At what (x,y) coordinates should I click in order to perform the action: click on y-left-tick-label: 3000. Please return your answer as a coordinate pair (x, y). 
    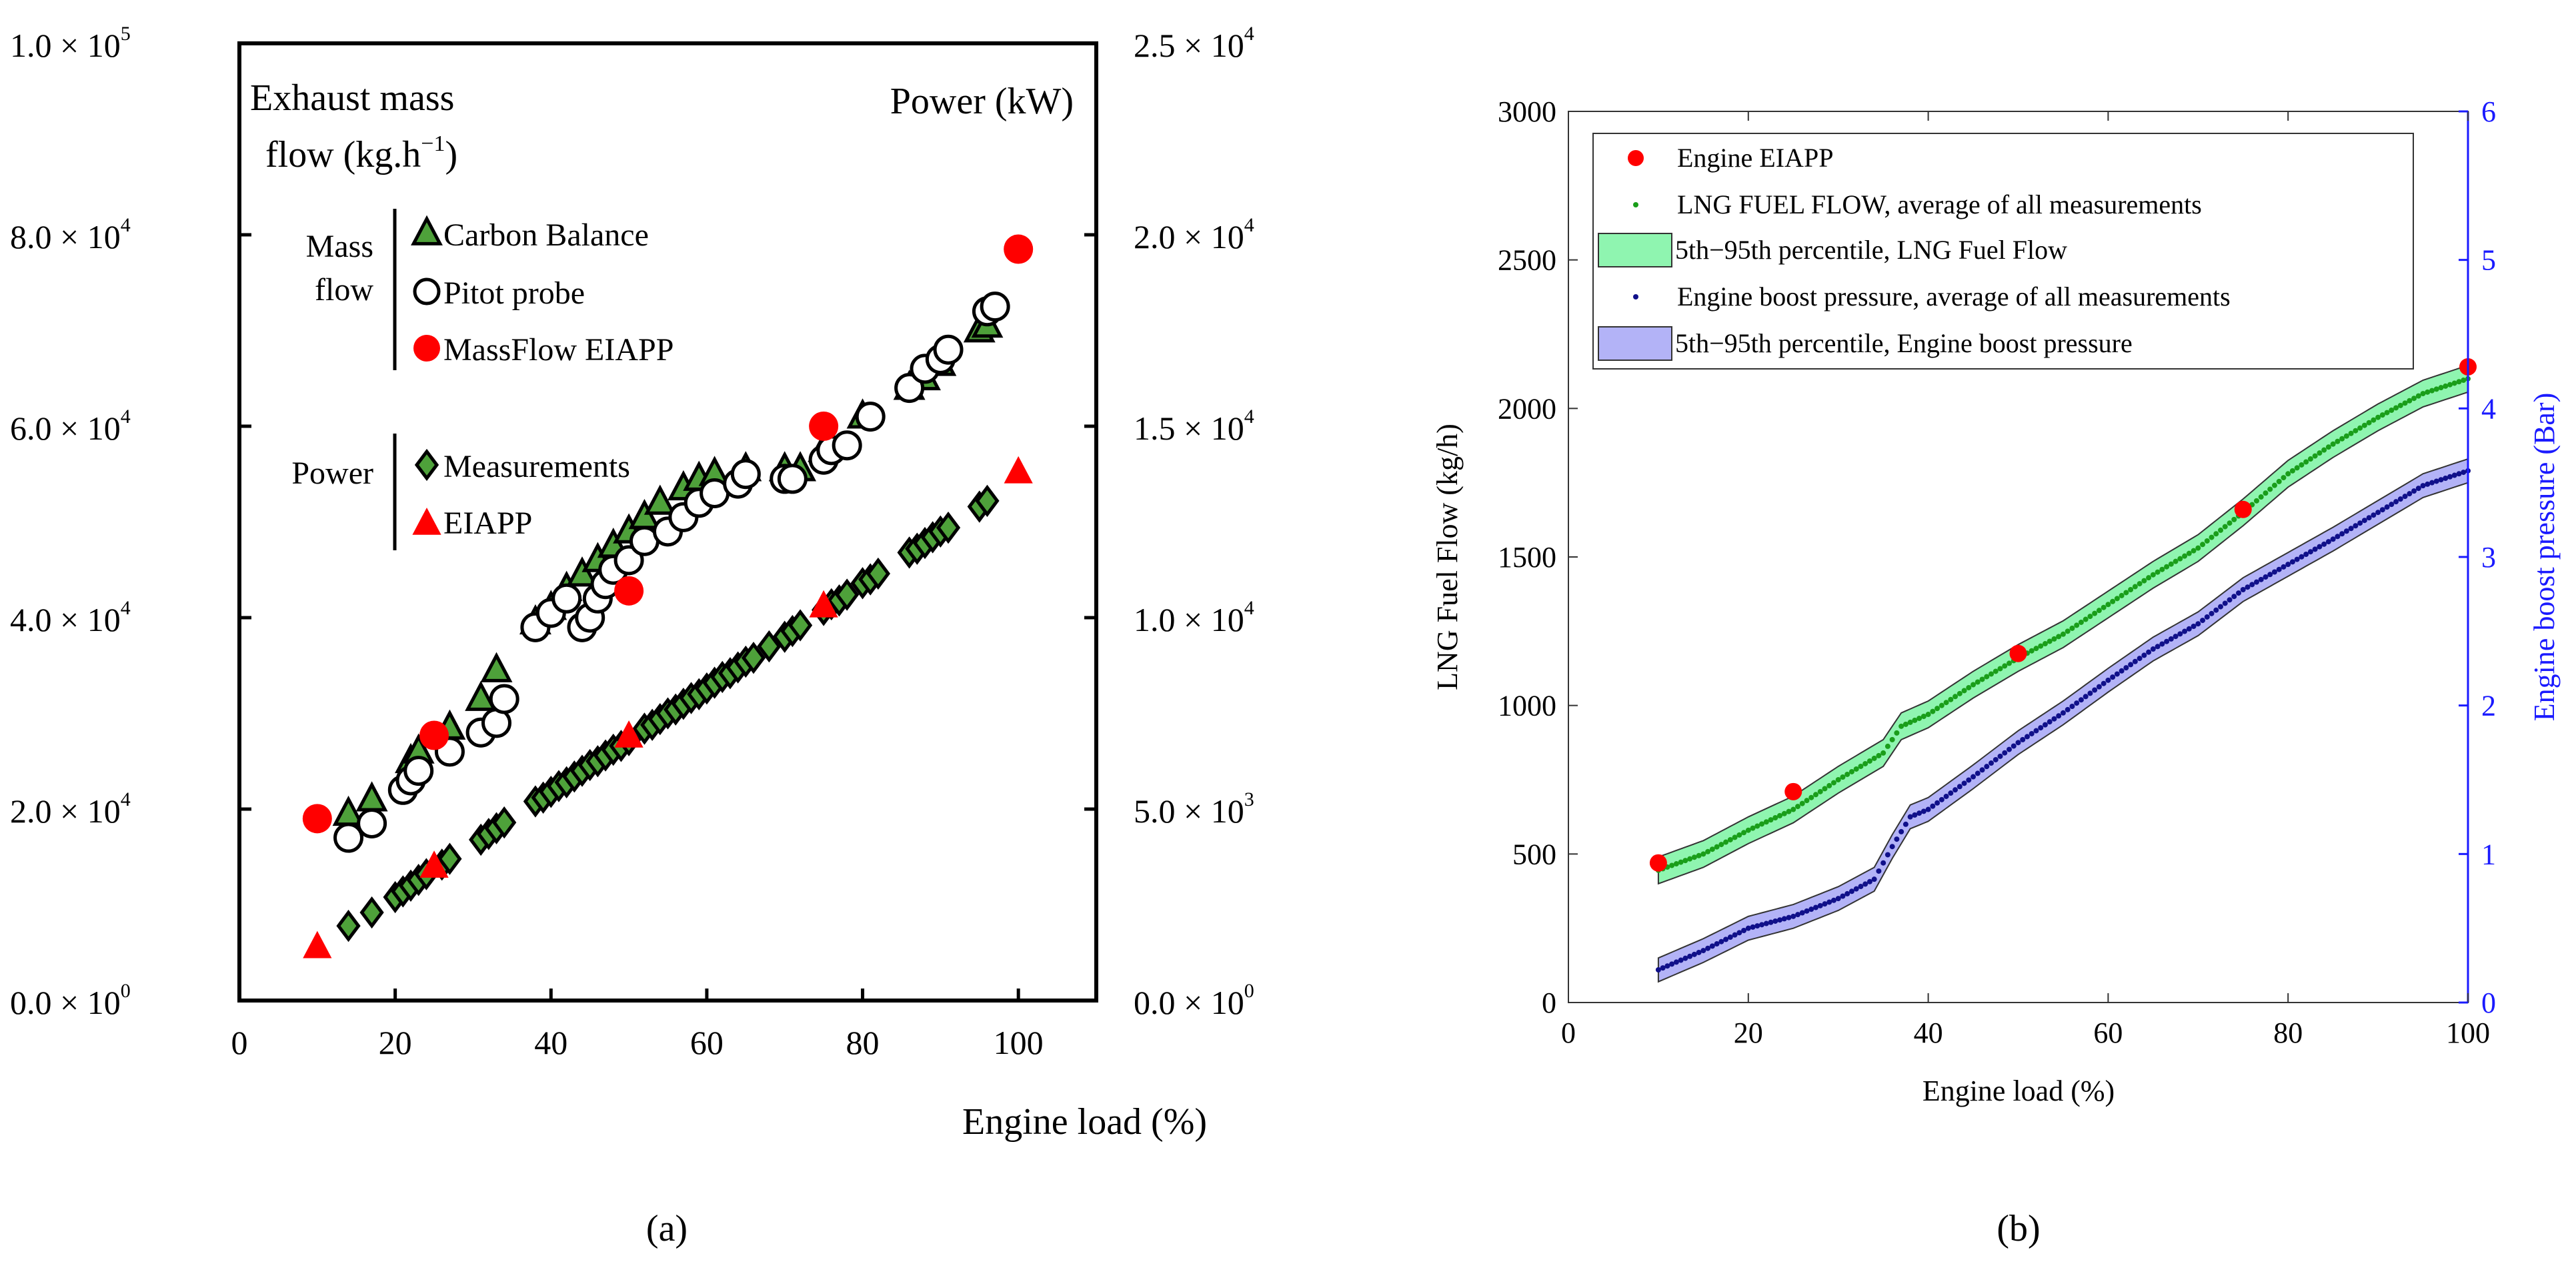
    Looking at the image, I should click on (1527, 112).